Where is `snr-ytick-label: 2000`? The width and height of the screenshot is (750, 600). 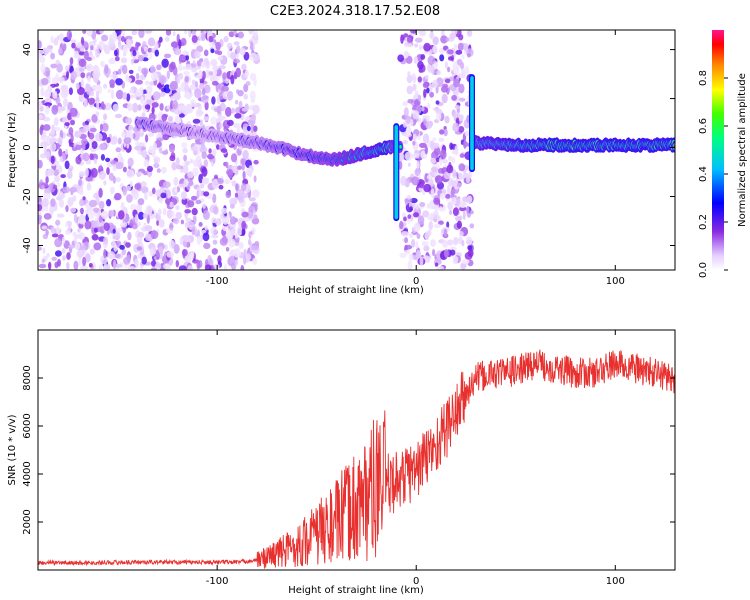
snr-ytick-label: 2000 is located at coordinates (27, 521).